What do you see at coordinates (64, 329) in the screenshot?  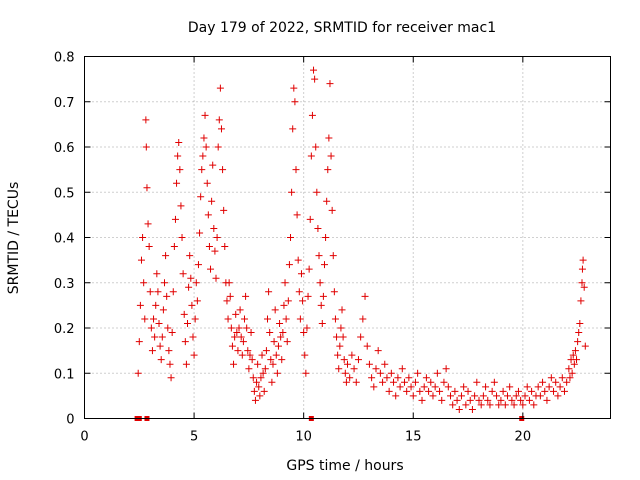 I see `y-tick-label: 0.2` at bounding box center [64, 329].